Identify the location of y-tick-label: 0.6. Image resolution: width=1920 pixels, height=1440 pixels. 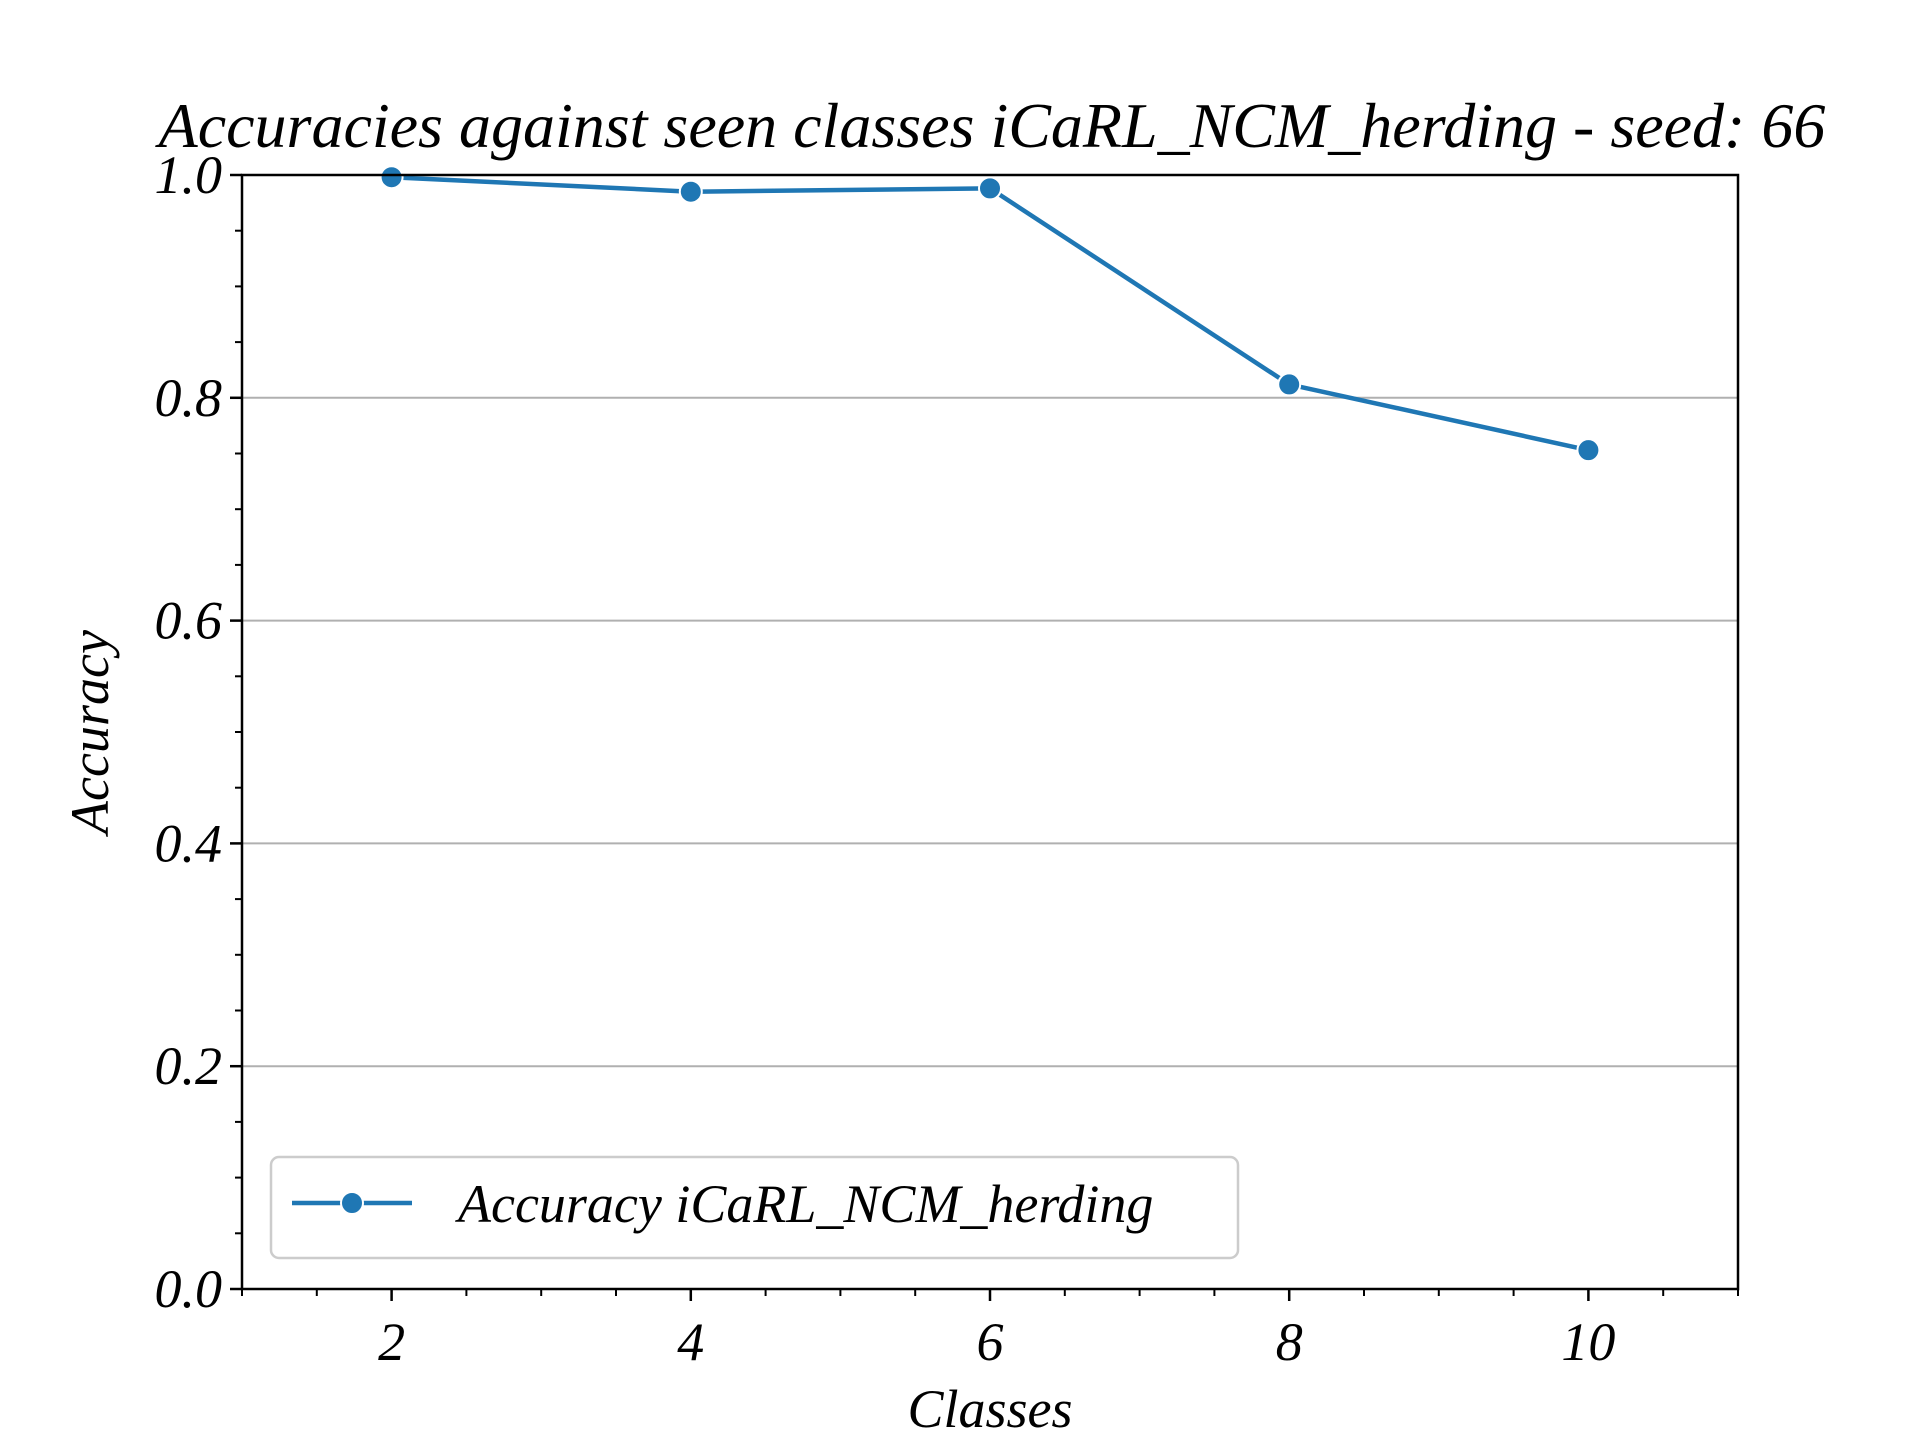
(189, 621).